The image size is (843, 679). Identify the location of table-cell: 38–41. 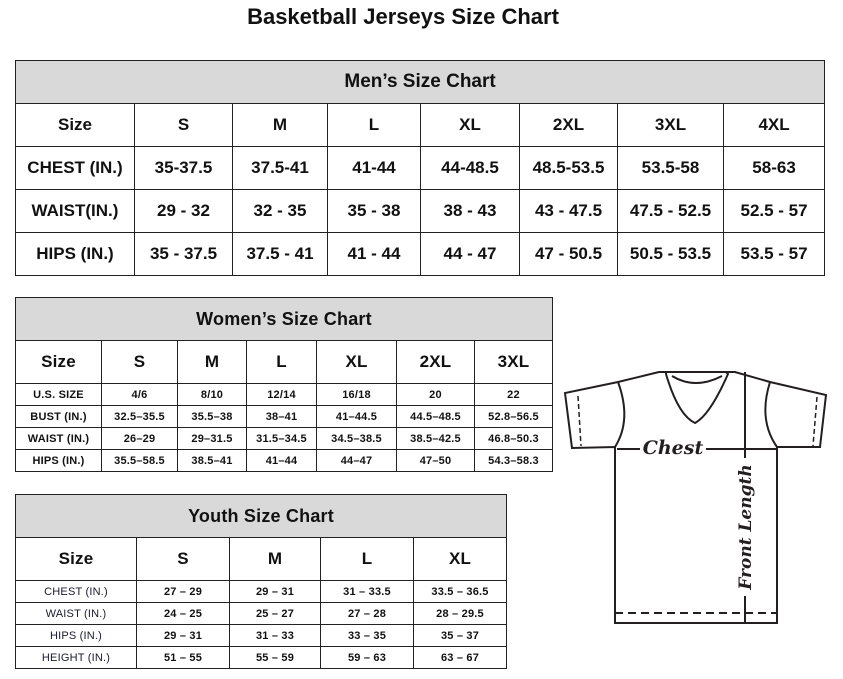
(281, 416).